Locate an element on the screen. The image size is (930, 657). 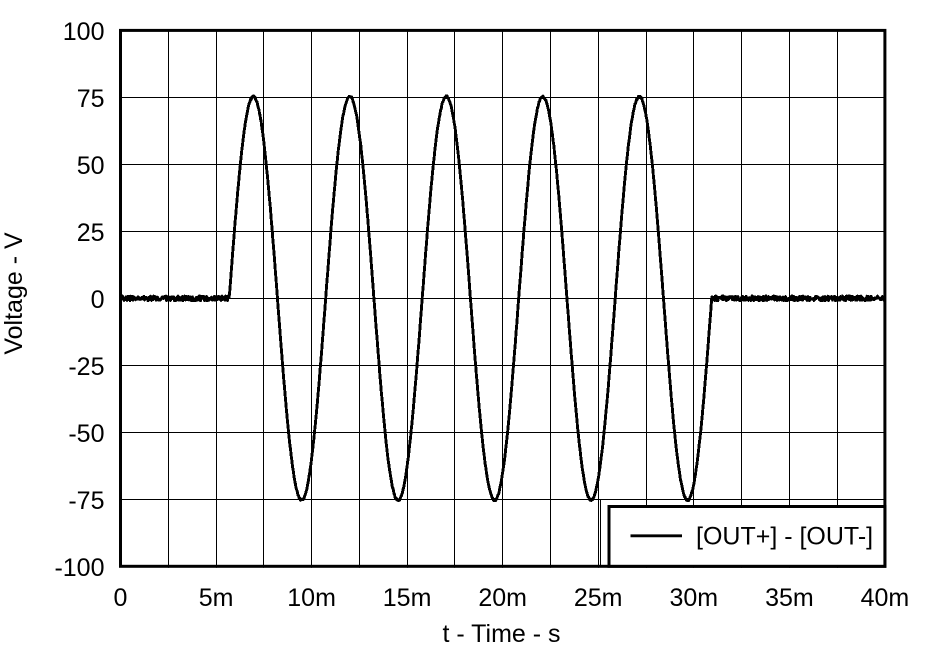
svg-text: 20m is located at coordinates (502, 598).